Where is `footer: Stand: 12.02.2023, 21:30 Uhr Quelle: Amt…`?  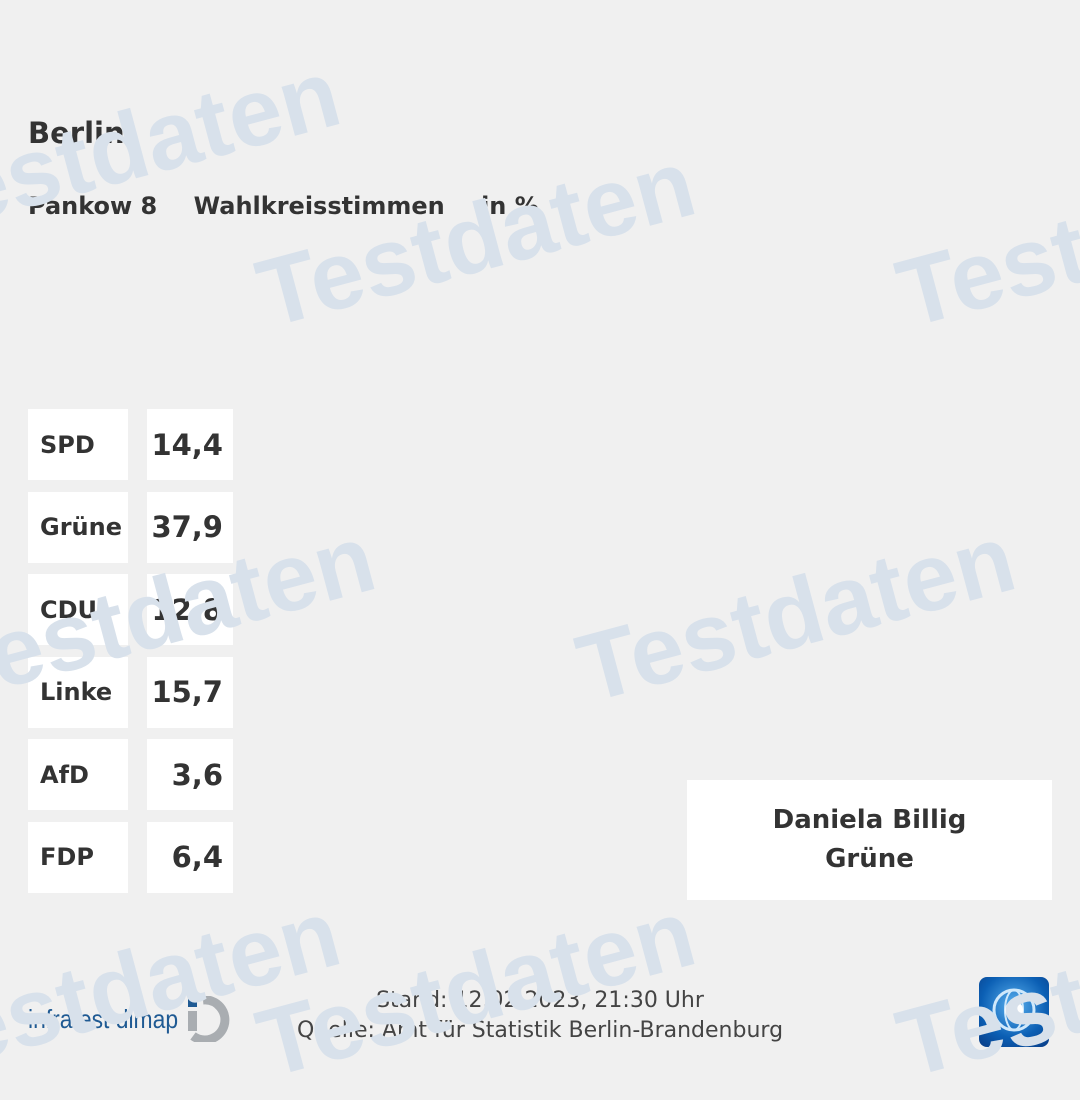
footer: Stand: 12.02.2023, 21:30 Uhr Quelle: Amt… is located at coordinates (540, 1016).